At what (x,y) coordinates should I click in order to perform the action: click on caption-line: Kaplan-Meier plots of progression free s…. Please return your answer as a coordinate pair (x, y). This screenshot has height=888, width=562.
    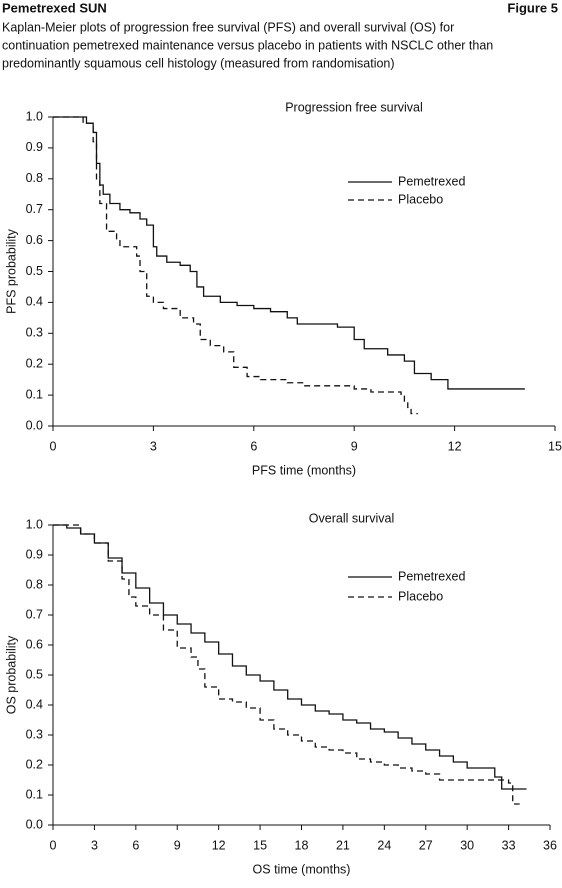
    Looking at the image, I should click on (228, 27).